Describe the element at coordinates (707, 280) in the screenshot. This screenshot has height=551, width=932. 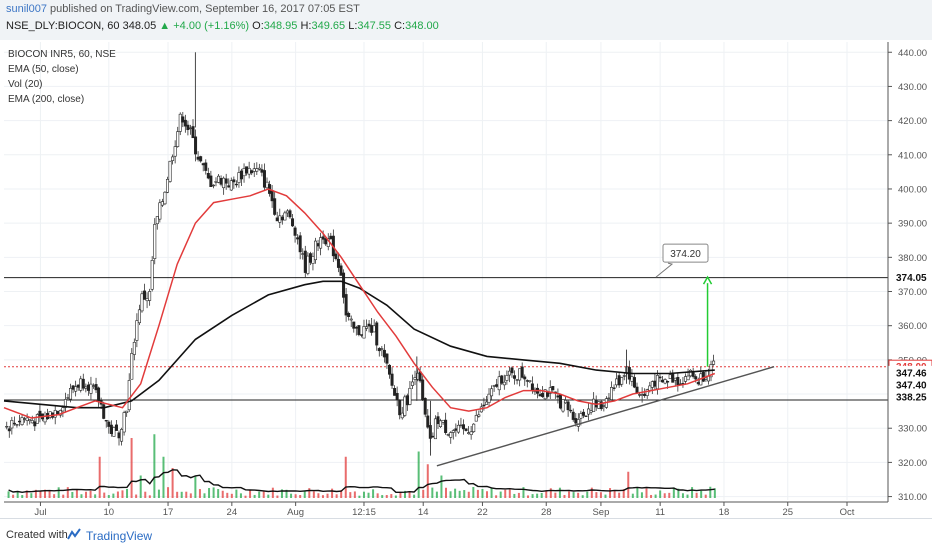
I see `target-arrow-head` at that location.